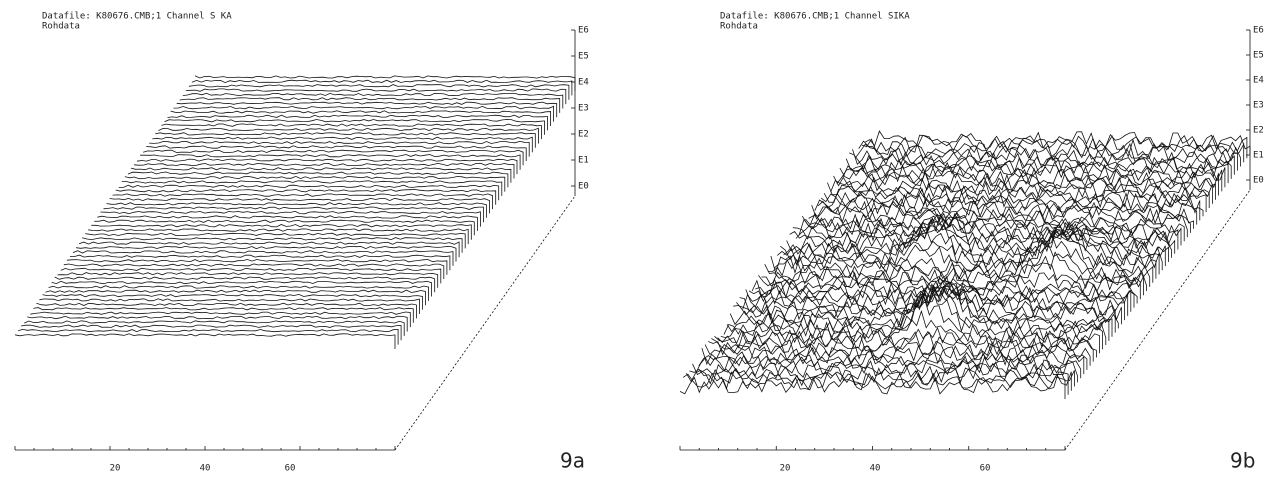 This screenshot has width=1271, height=478. What do you see at coordinates (785, 469) in the screenshot?
I see `x-tick-label: 20` at bounding box center [785, 469].